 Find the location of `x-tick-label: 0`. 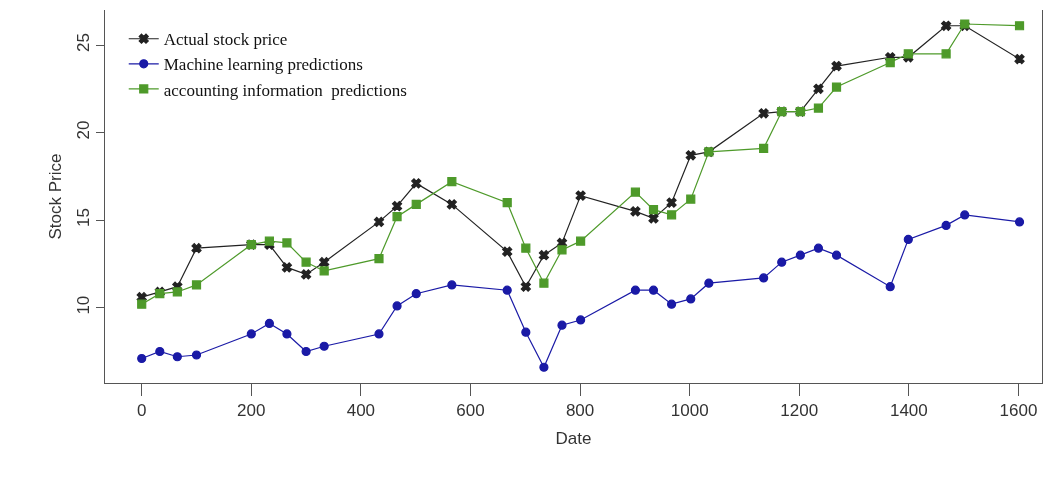

x-tick-label: 0 is located at coordinates (141, 411).